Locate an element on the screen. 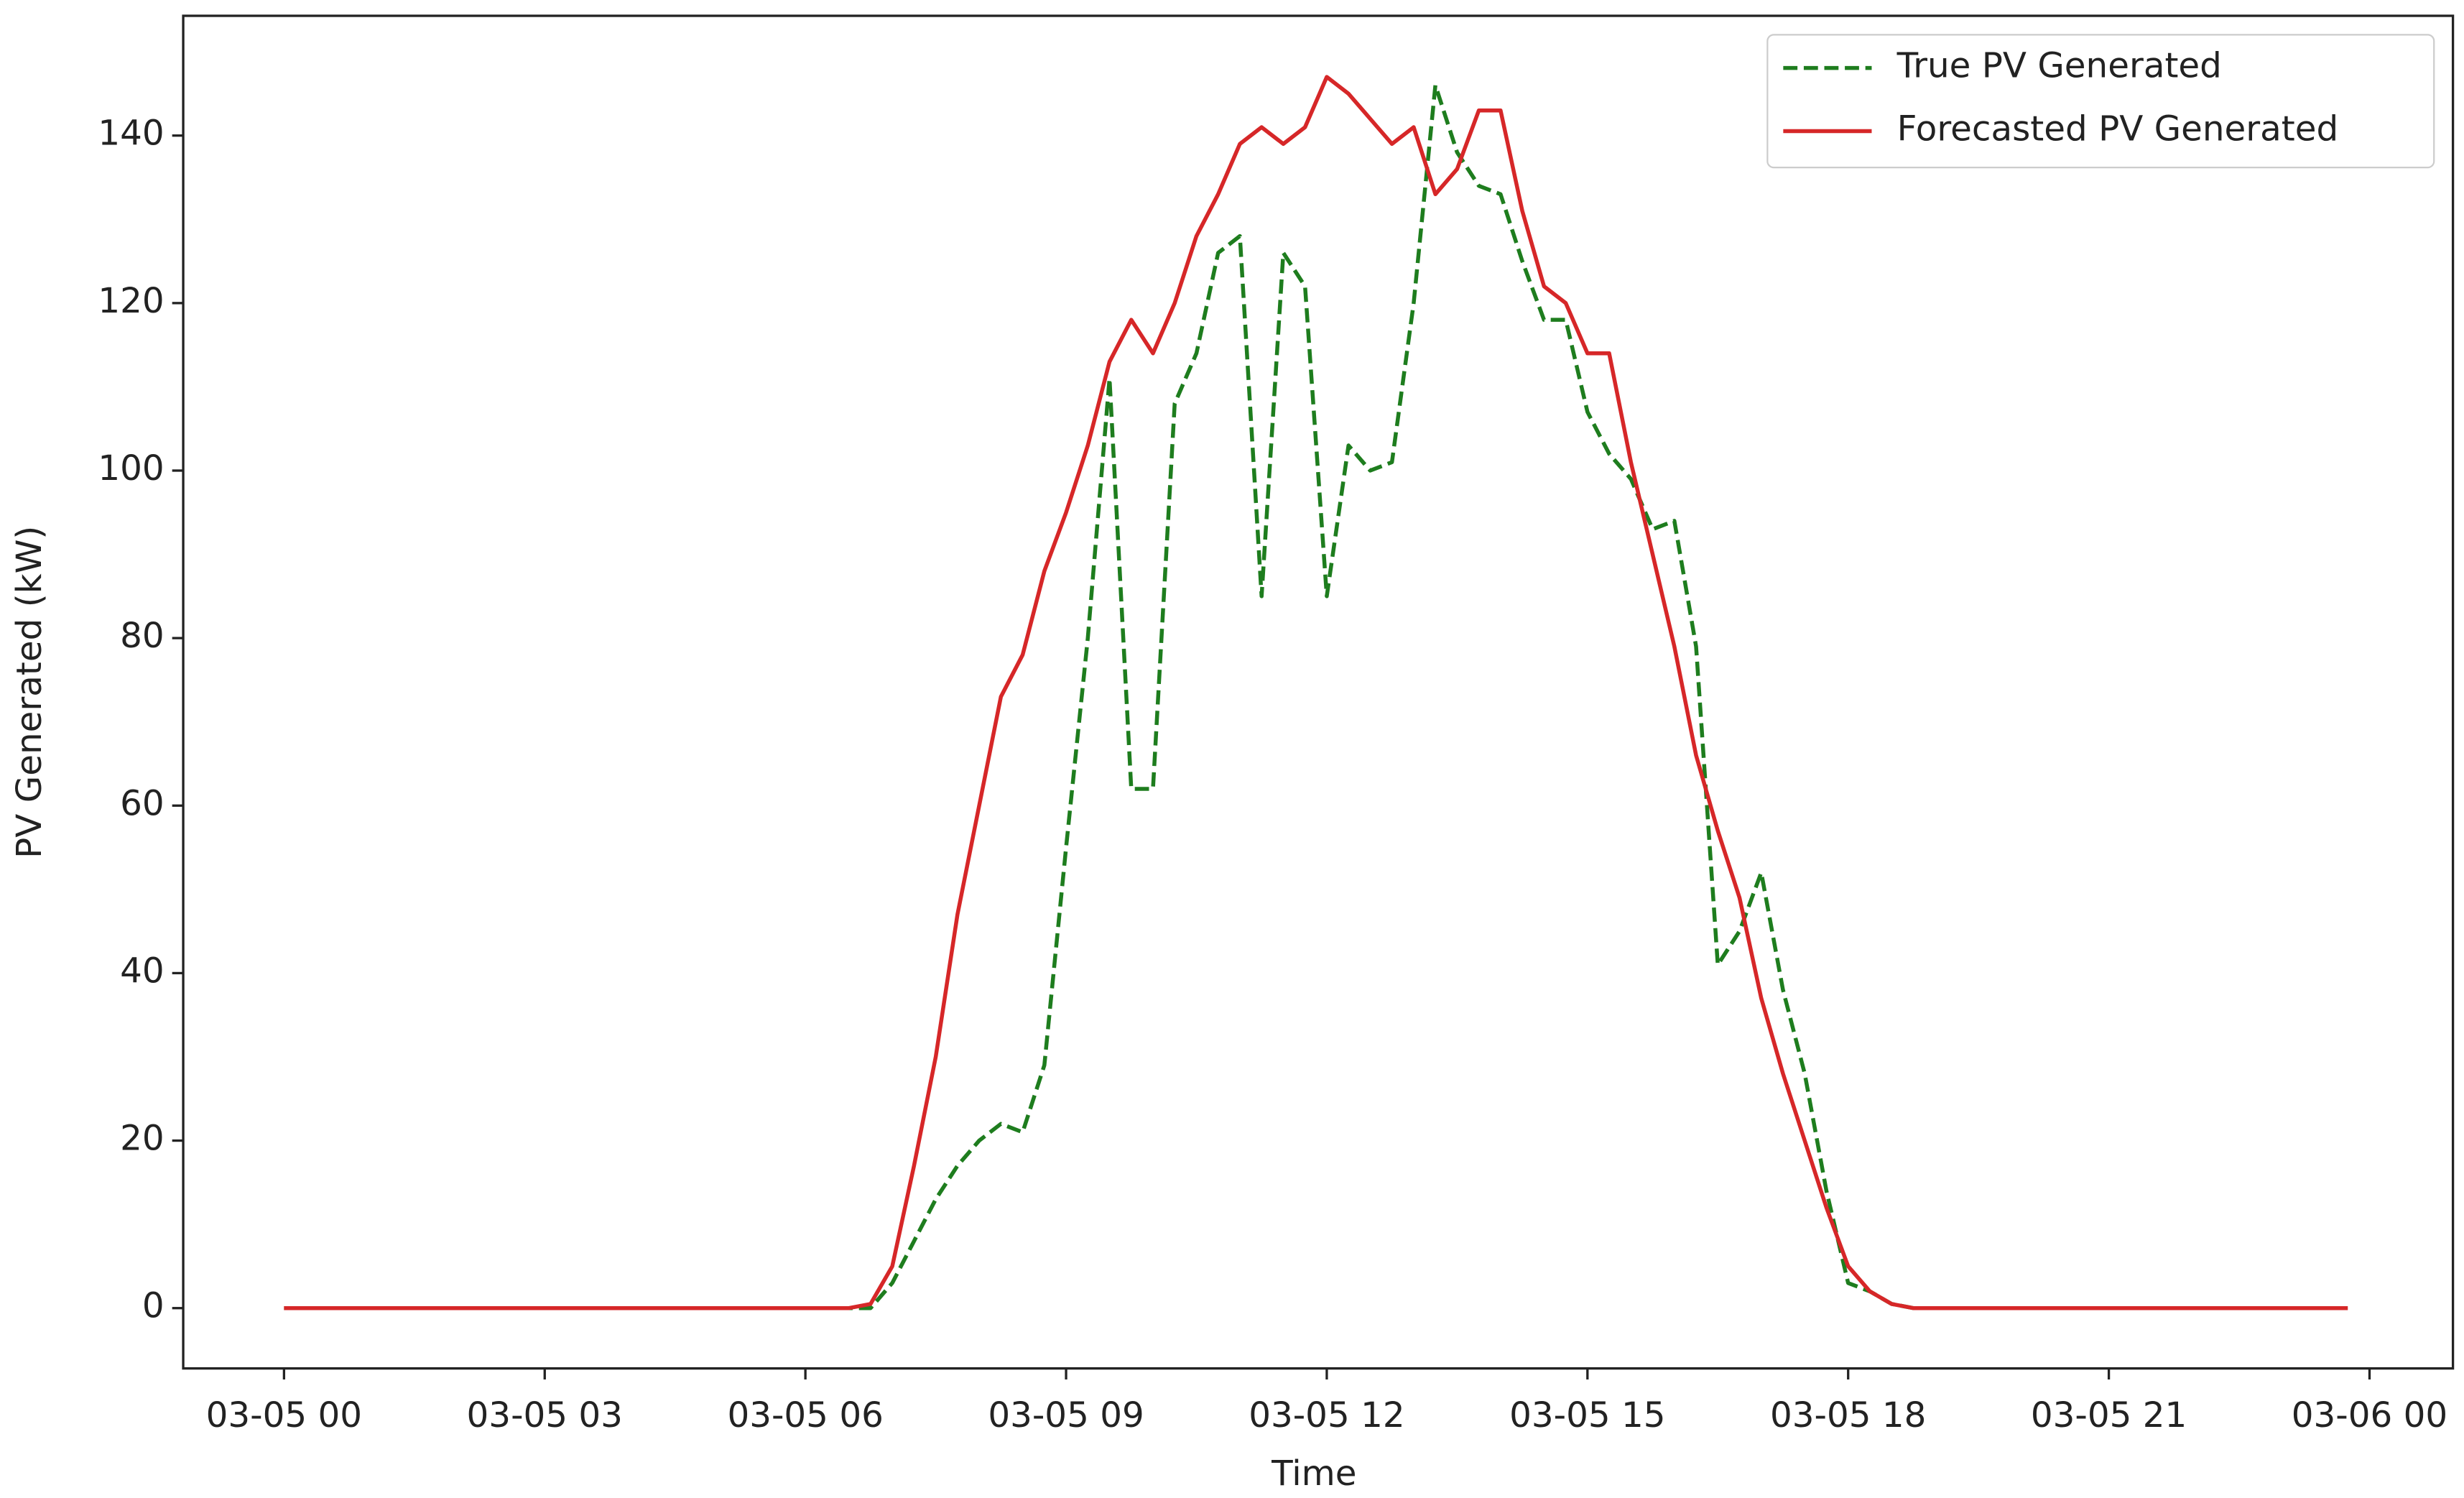 This screenshot has height=1498, width=2464. x-tick-label: 03-06 00 is located at coordinates (2369, 1415).